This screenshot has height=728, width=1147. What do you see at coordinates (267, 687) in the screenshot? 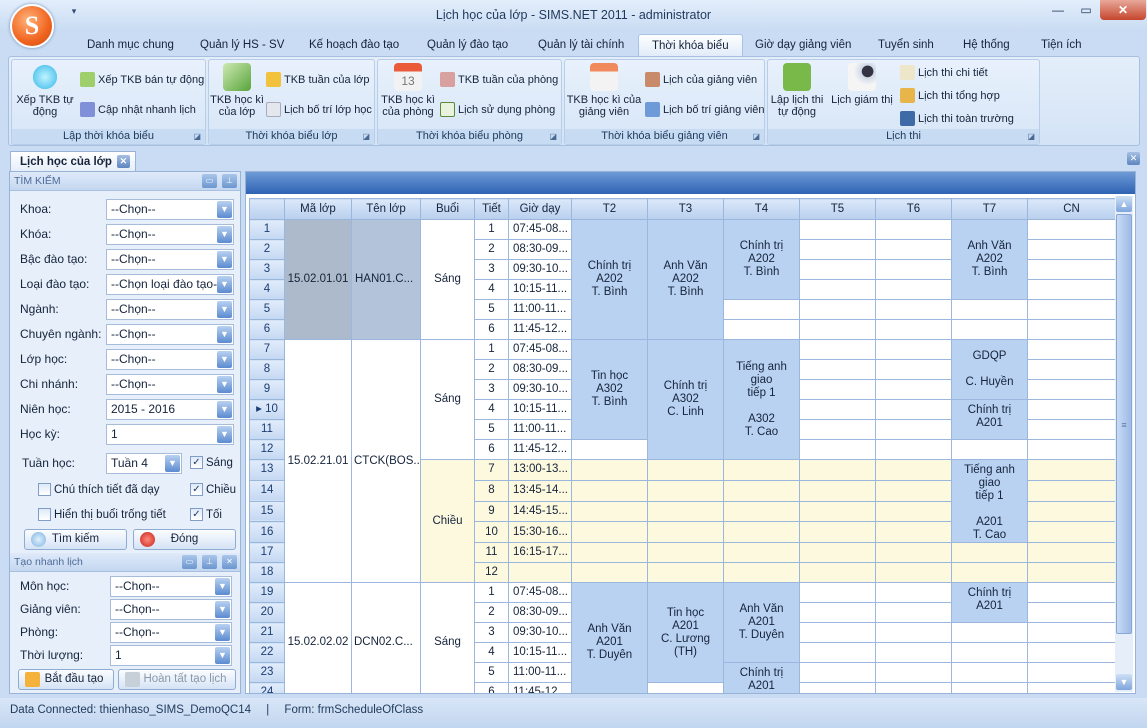
I see `row-header: 24` at bounding box center [267, 687].